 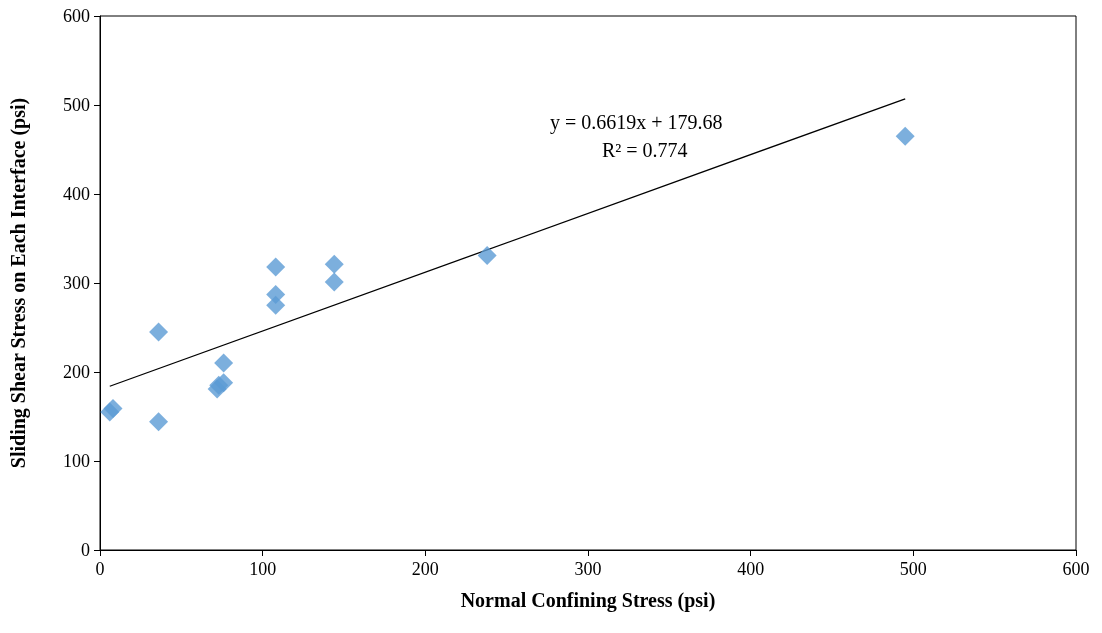 I want to click on y-tick-label: 400, so click(x=76, y=194).